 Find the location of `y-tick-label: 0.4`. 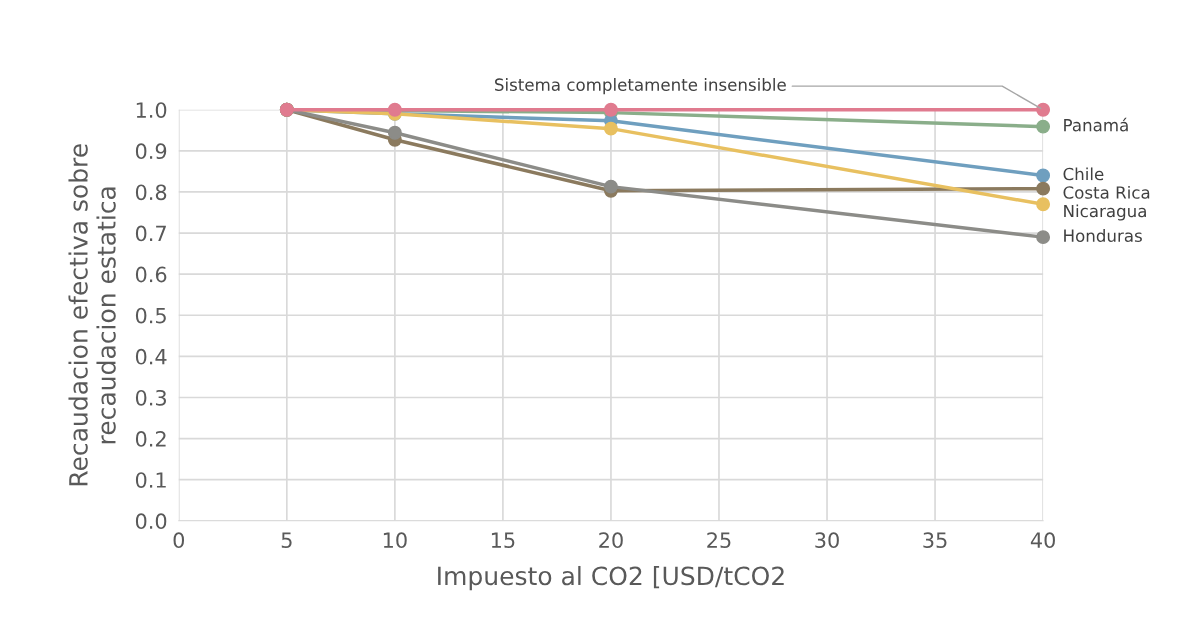

y-tick-label: 0.4 is located at coordinates (151, 356).